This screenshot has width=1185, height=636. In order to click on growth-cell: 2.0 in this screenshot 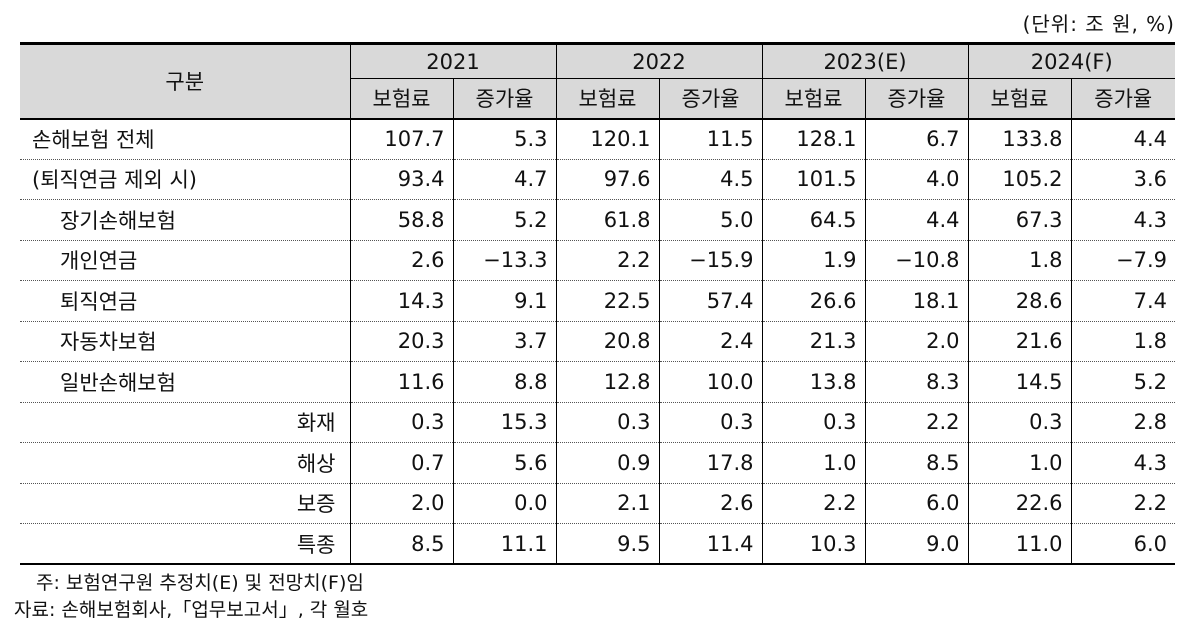, I will do `click(916, 341)`.